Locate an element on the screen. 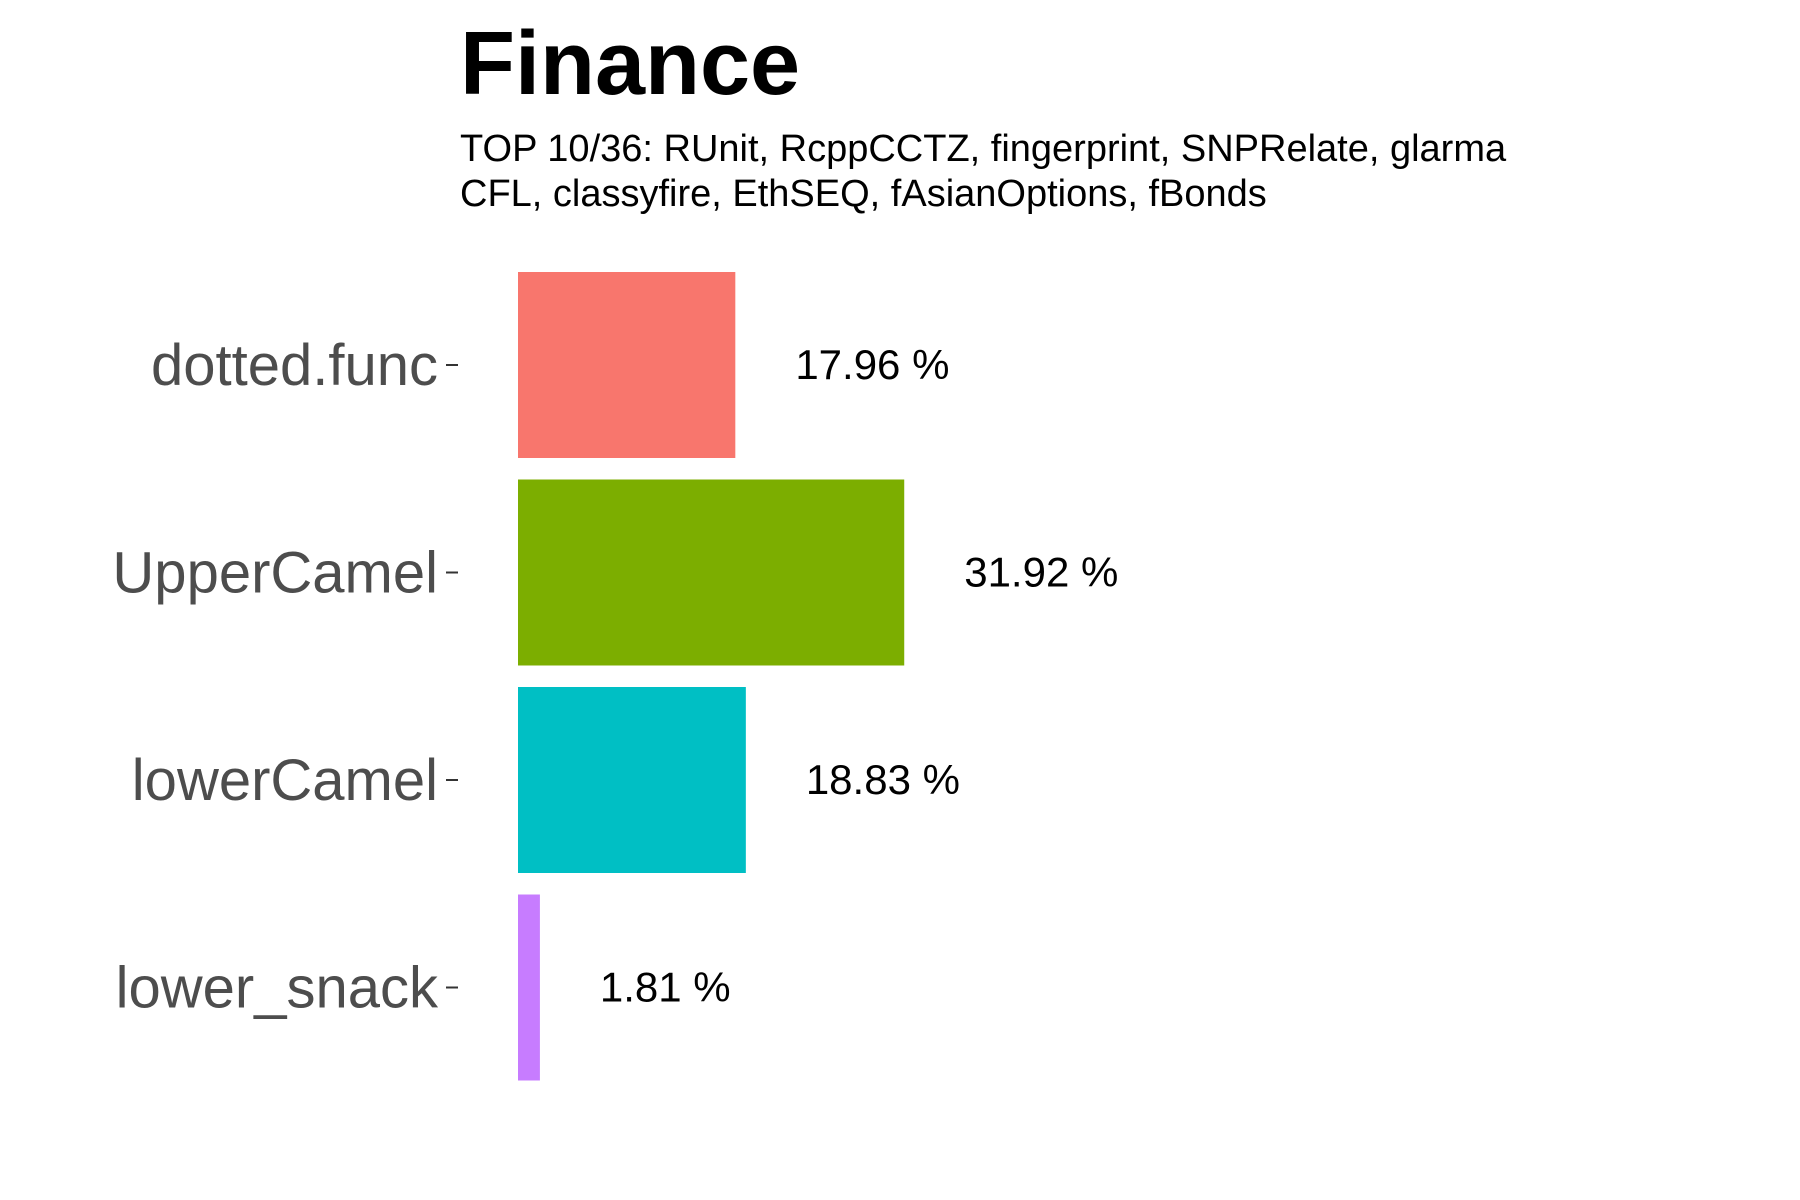 The width and height of the screenshot is (1800, 1200). chart-title: Finance is located at coordinates (630, 64).